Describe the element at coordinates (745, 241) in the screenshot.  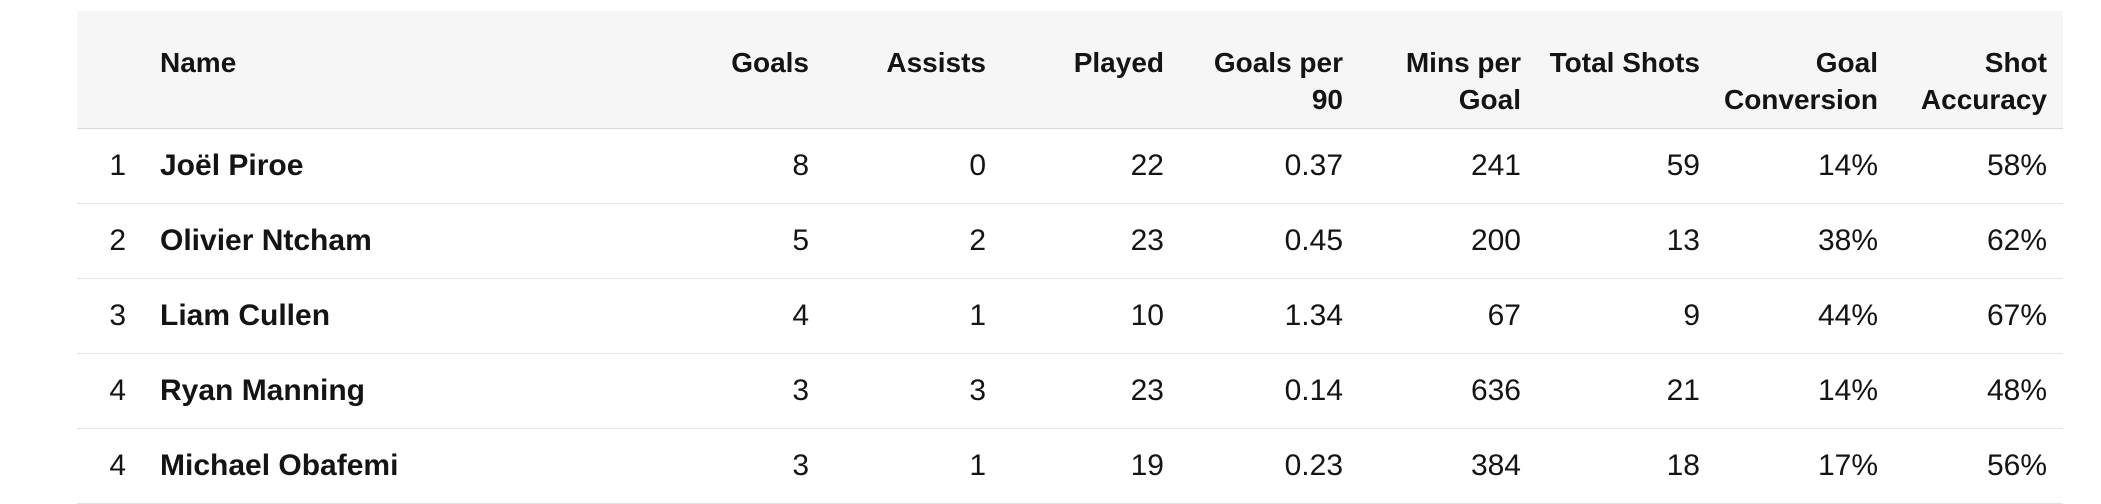
I see `goals-cell: 5` at that location.